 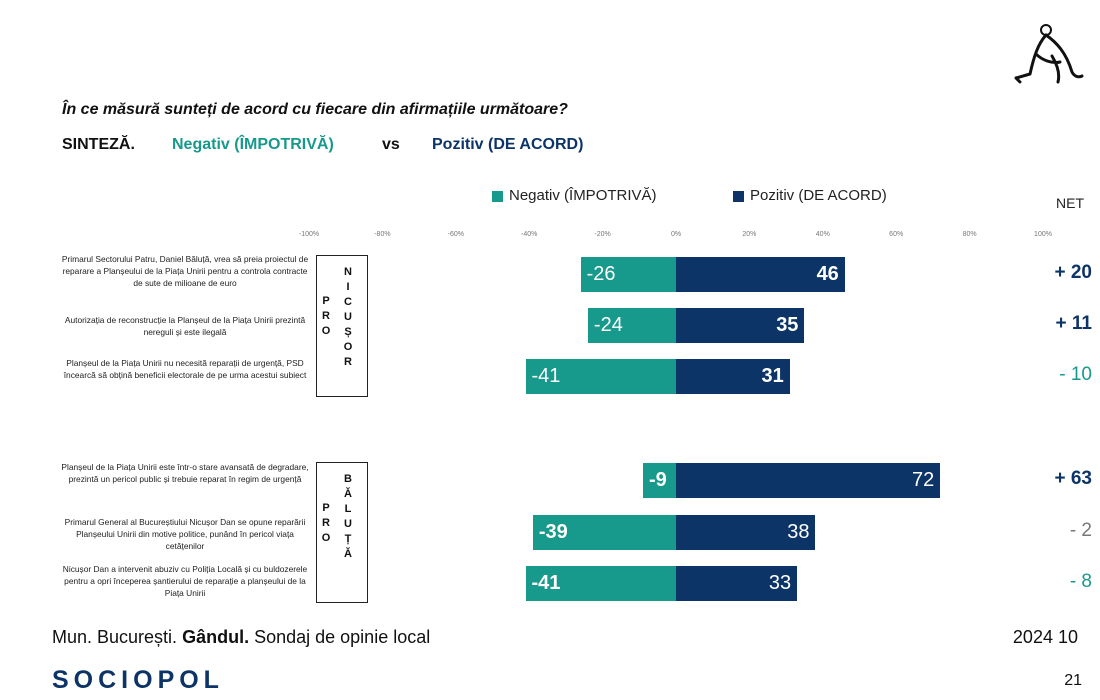 I want to click on x-tick-label: 0%, so click(x=676, y=234).